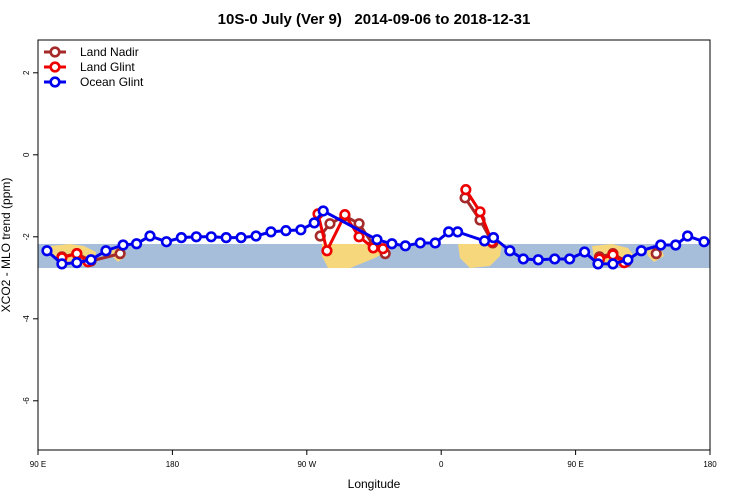  Describe the element at coordinates (26, 401) in the screenshot. I see `y-tick-label: -6` at that location.